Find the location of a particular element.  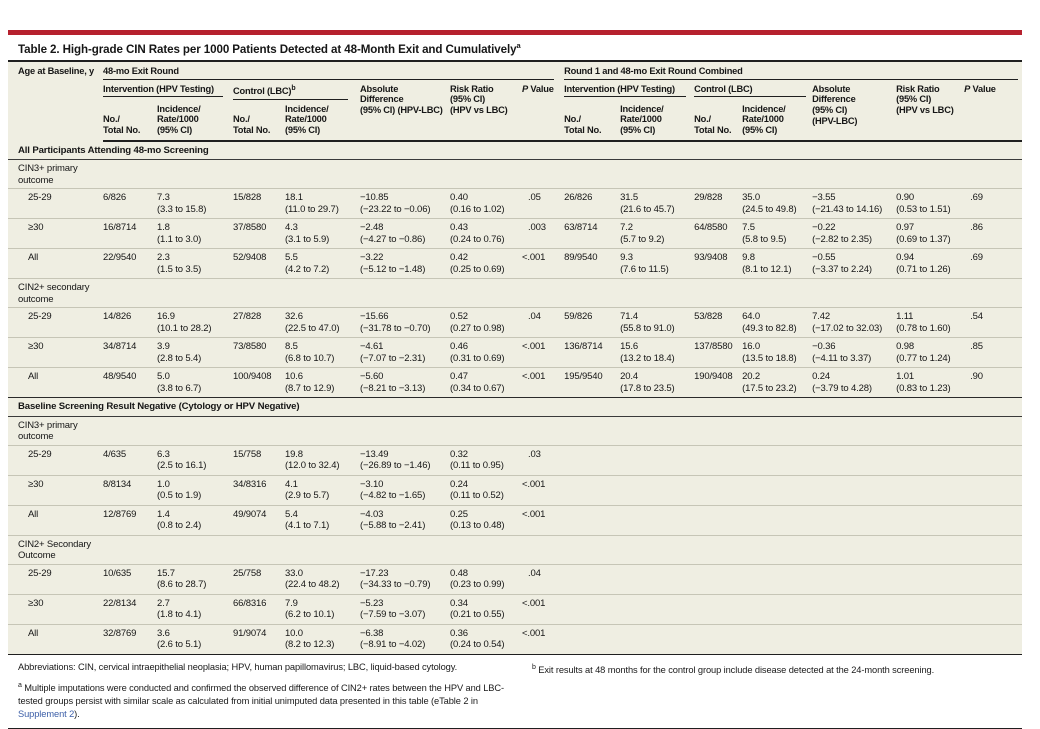

table-cell: 0.47 (0.34 to 0.67) is located at coordinates (486, 382).